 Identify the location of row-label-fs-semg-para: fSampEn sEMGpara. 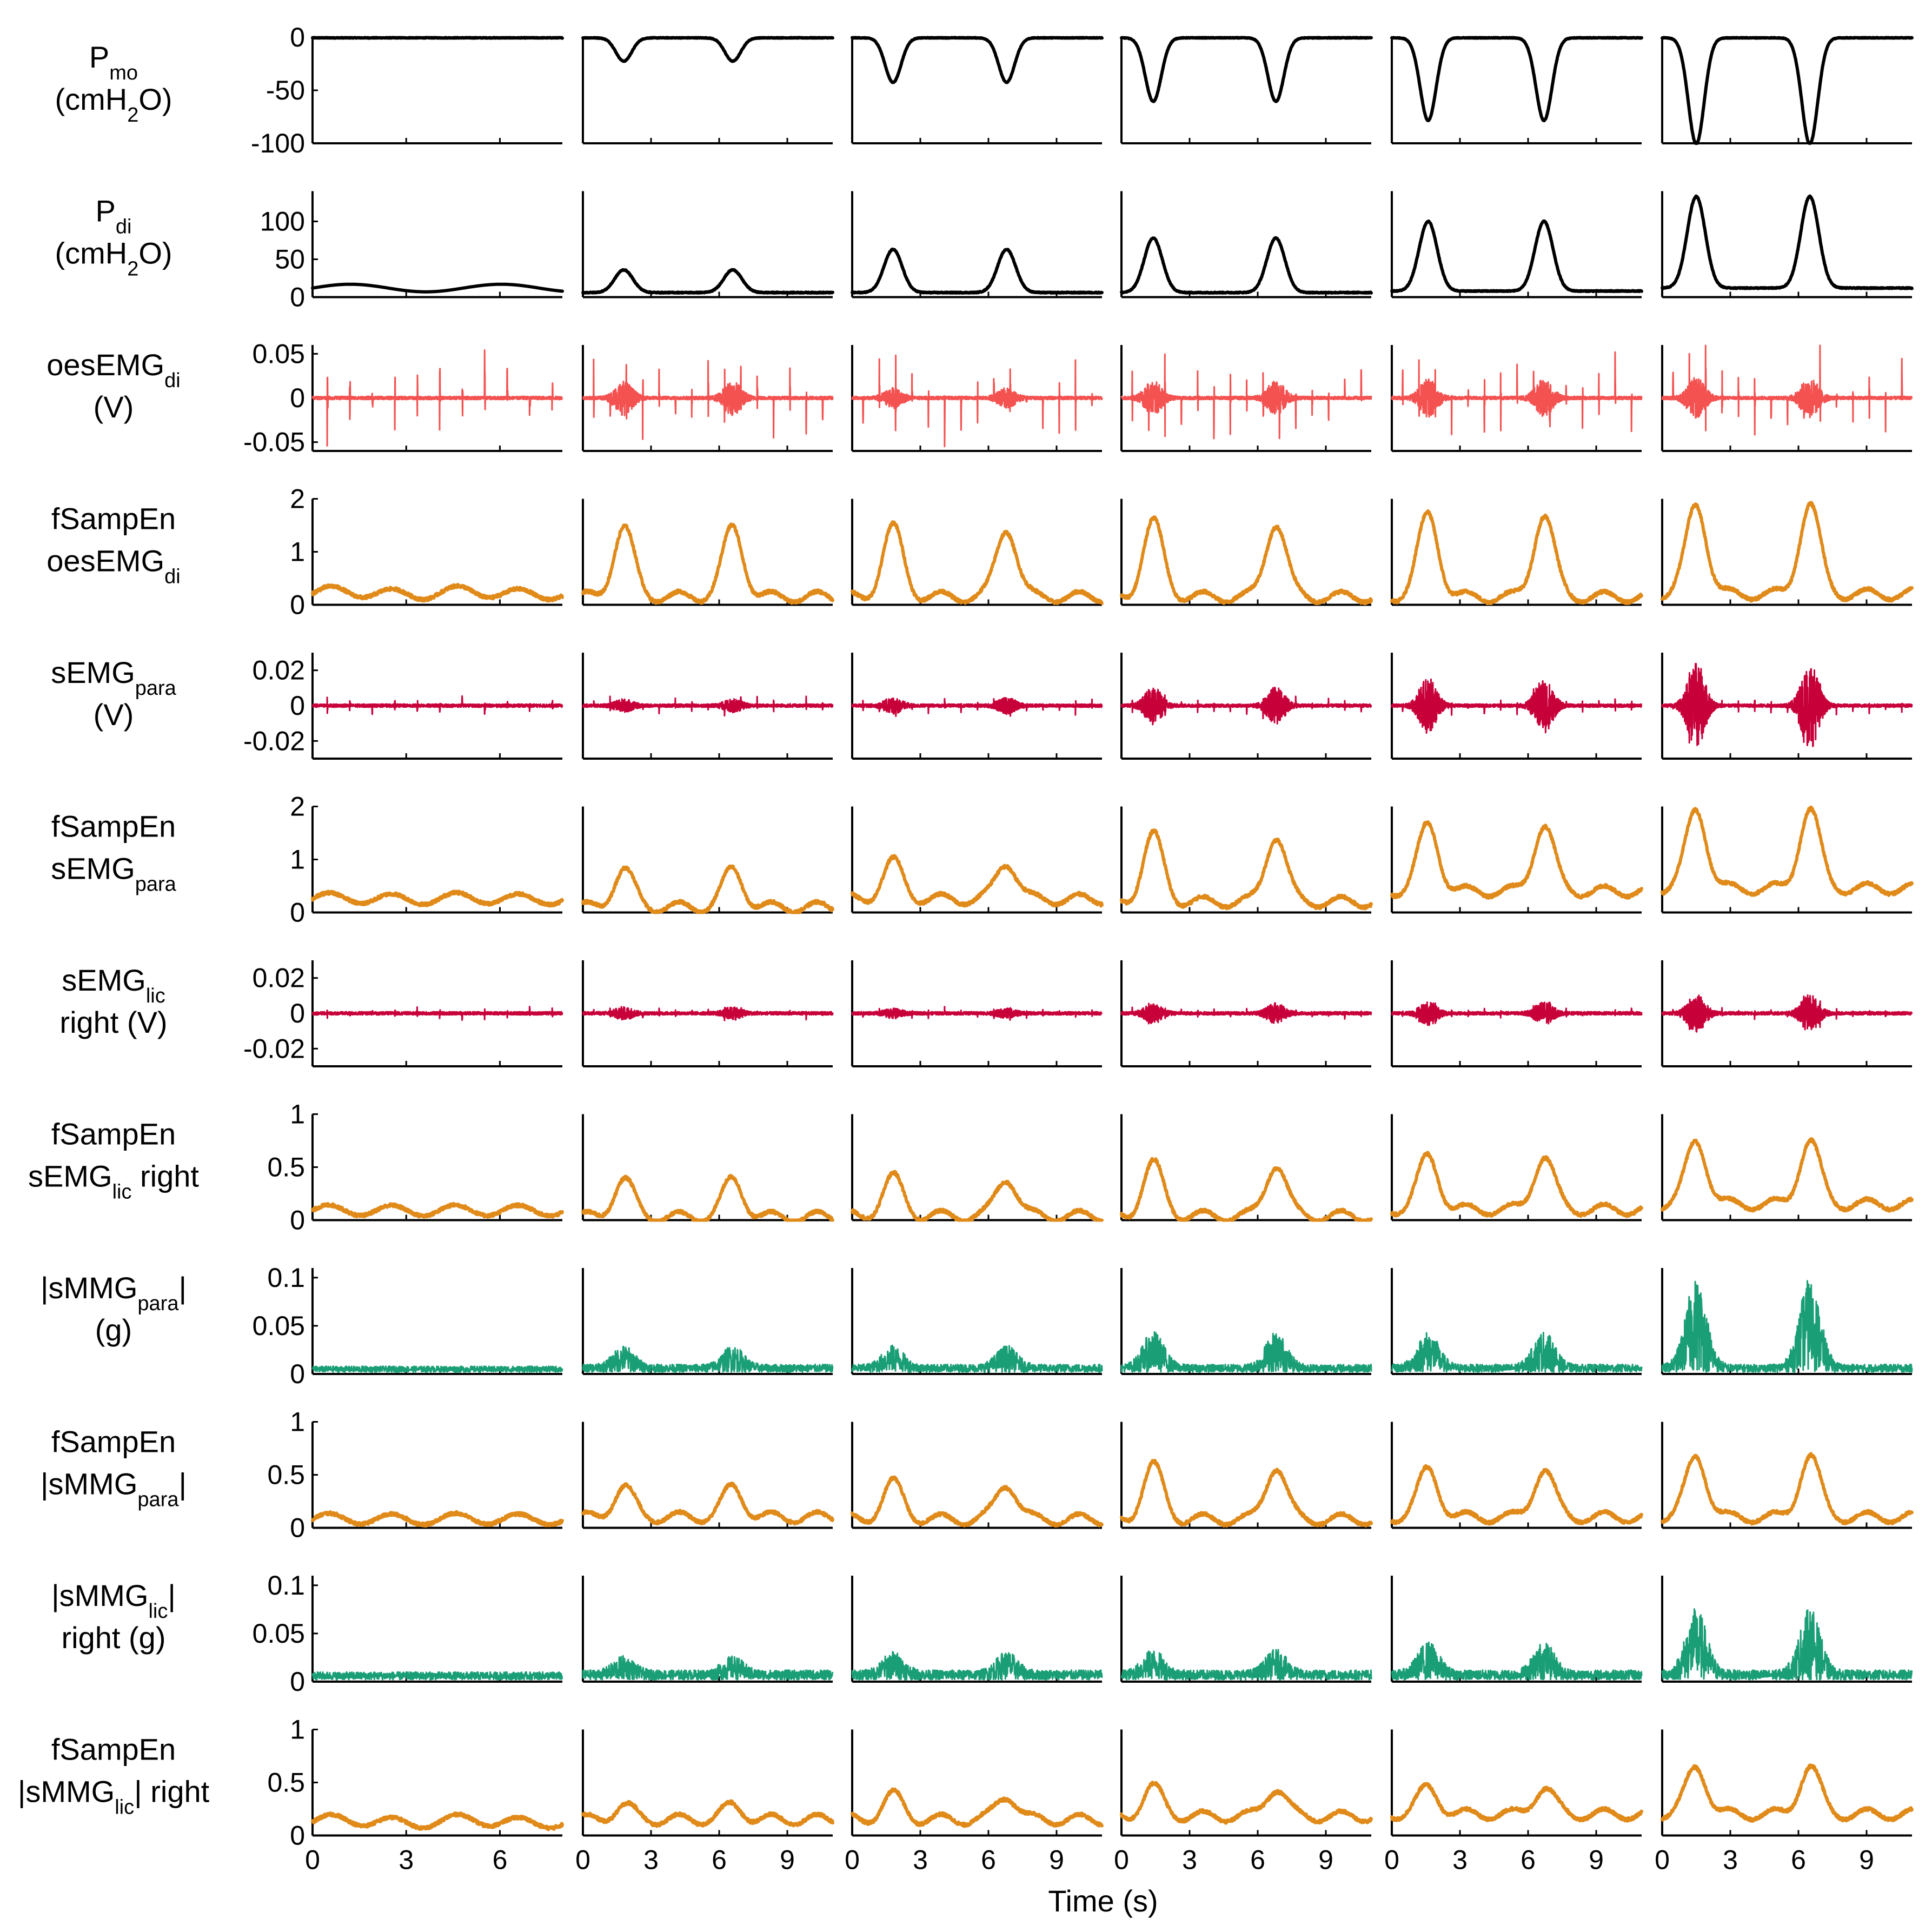
(113, 852).